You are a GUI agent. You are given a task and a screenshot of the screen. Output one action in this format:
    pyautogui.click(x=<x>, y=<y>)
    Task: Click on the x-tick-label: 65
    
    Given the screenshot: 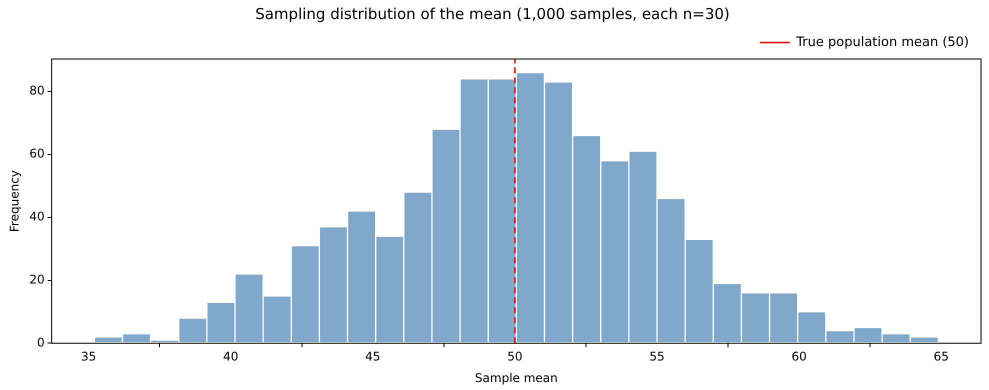 What is the action you would take?
    pyautogui.click(x=941, y=357)
    